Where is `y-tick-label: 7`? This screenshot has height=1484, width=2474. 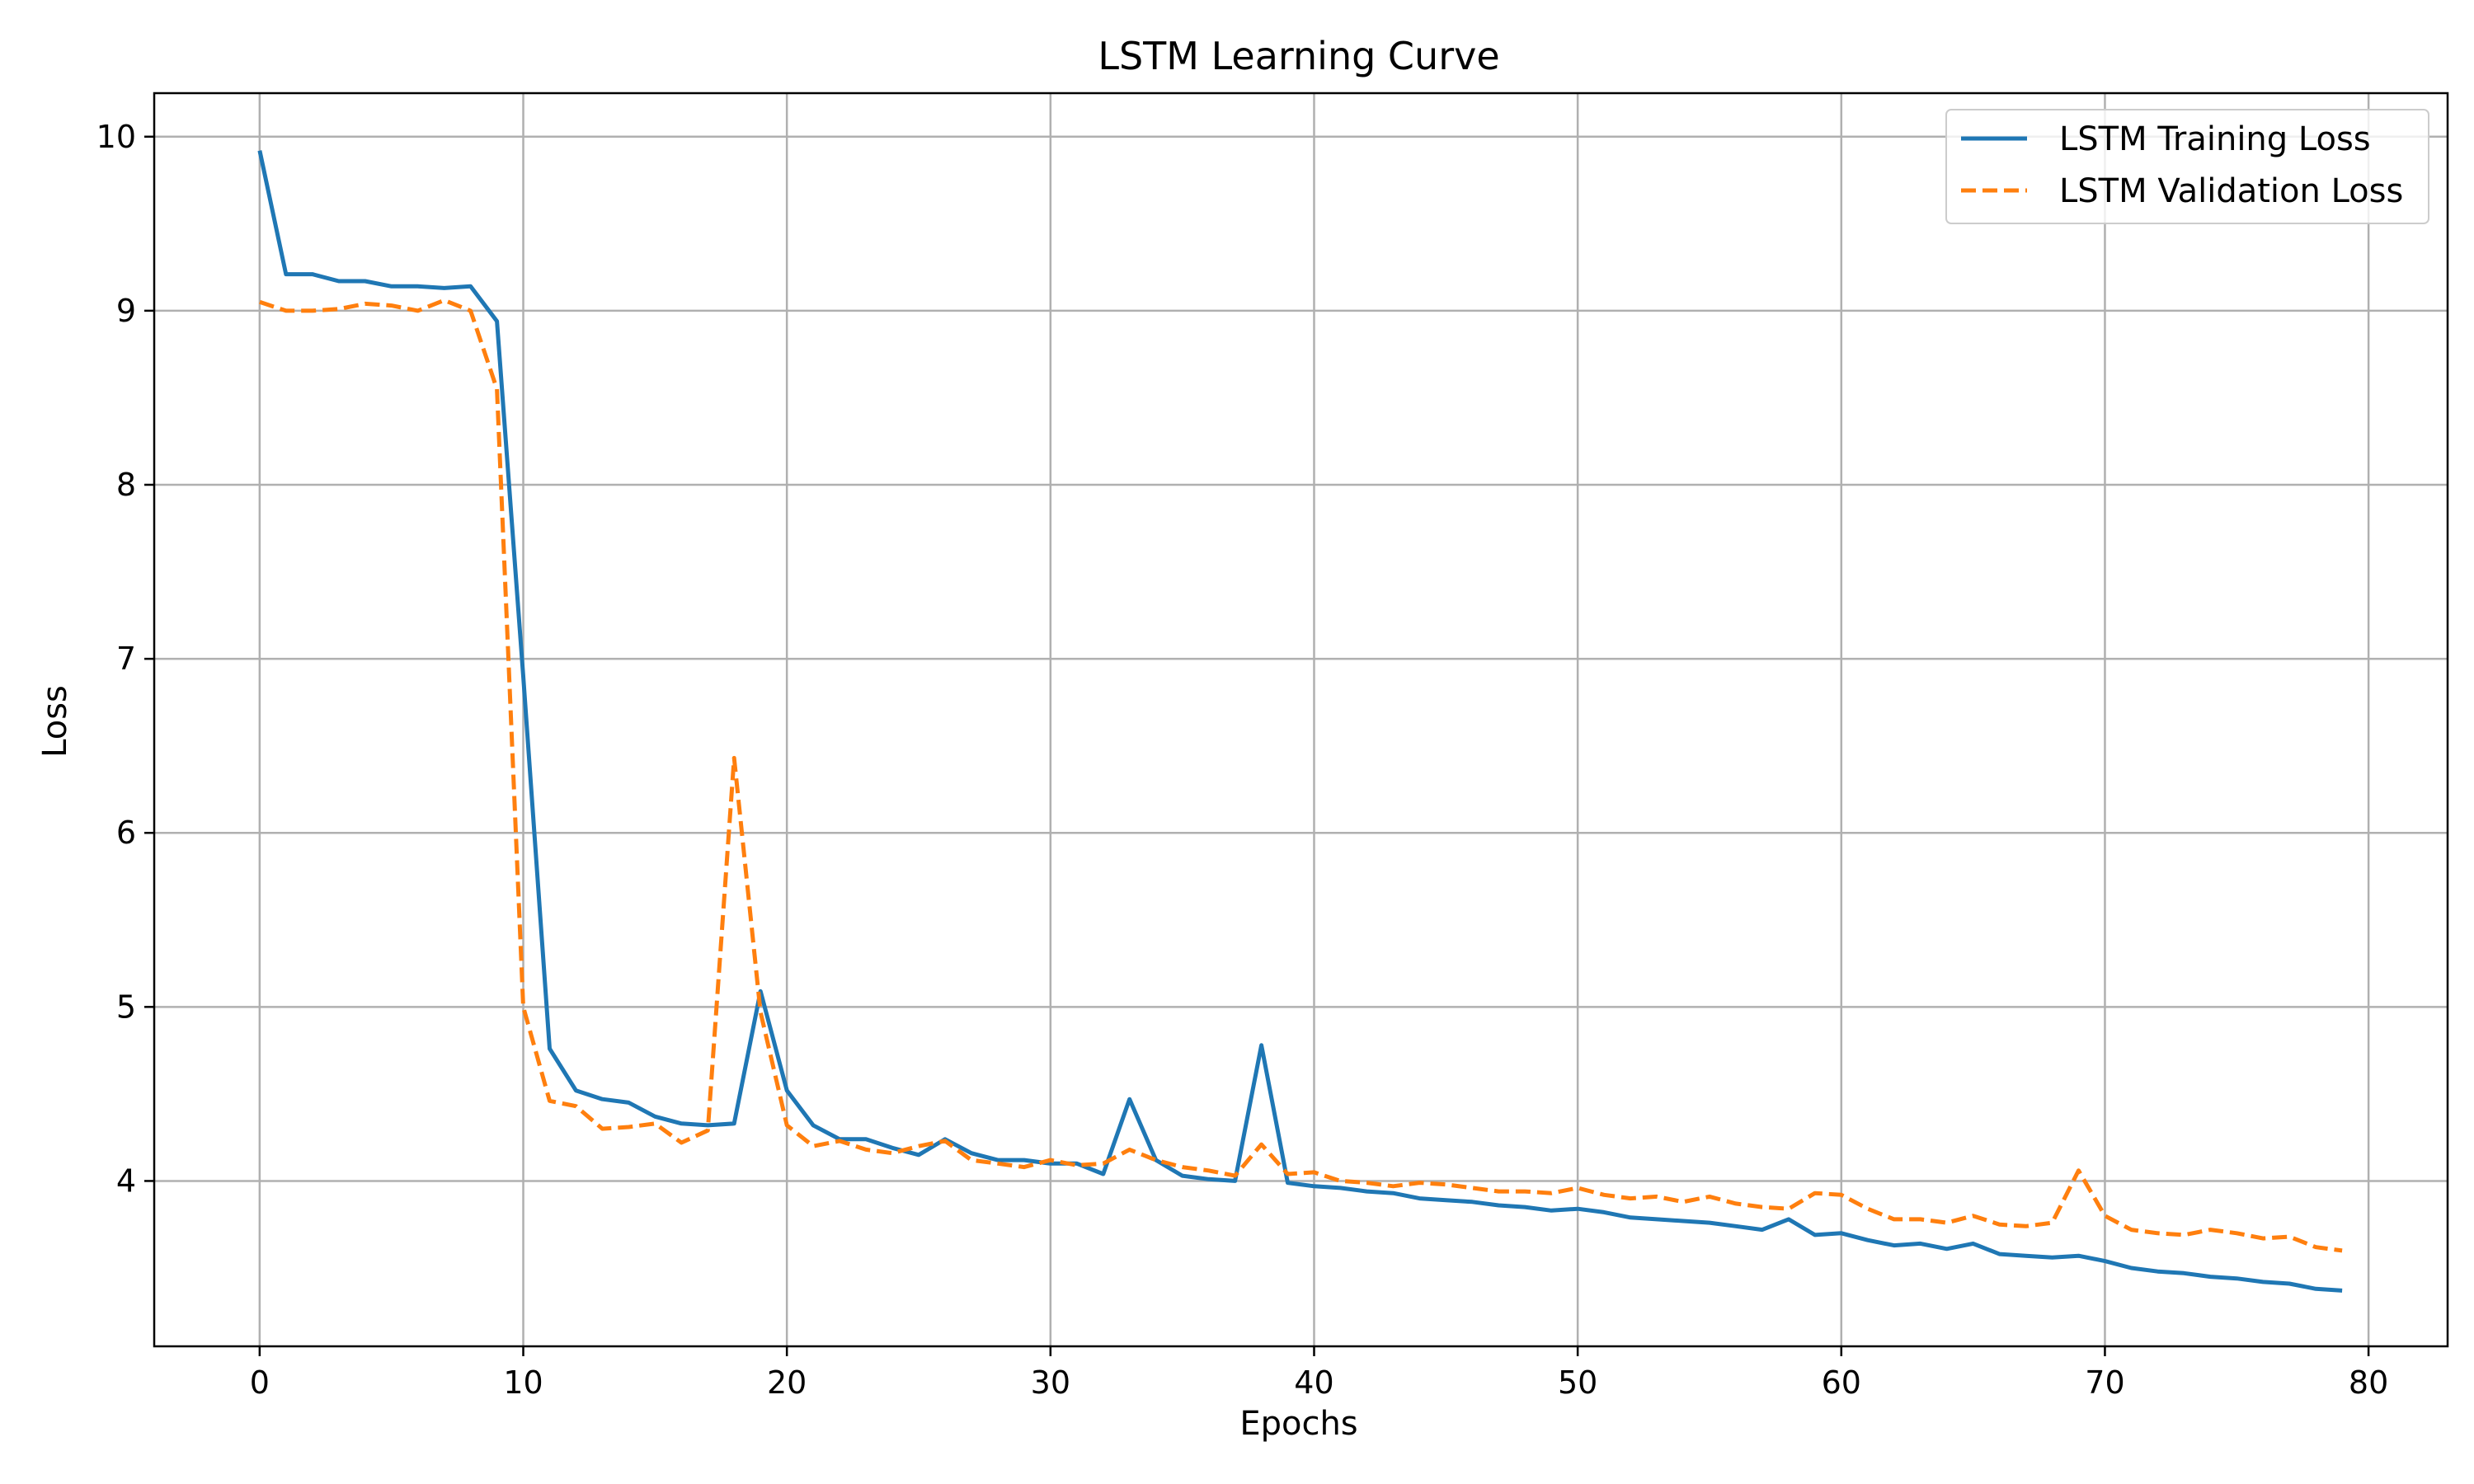 y-tick-label: 7 is located at coordinates (126, 659).